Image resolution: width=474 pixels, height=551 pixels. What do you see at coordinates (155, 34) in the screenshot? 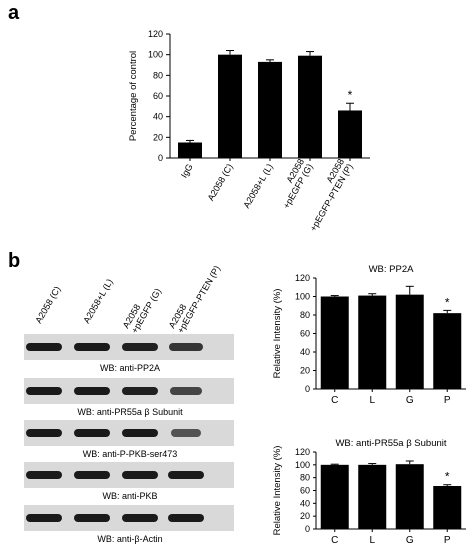
I see `chart-a-y-tick-label: 120` at bounding box center [155, 34].